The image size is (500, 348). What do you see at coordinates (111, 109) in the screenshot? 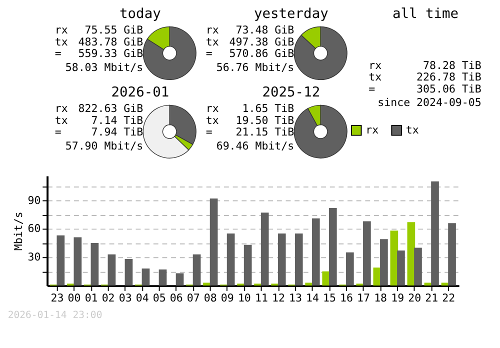
I see `text: 822.63 GiB` at bounding box center [111, 109].